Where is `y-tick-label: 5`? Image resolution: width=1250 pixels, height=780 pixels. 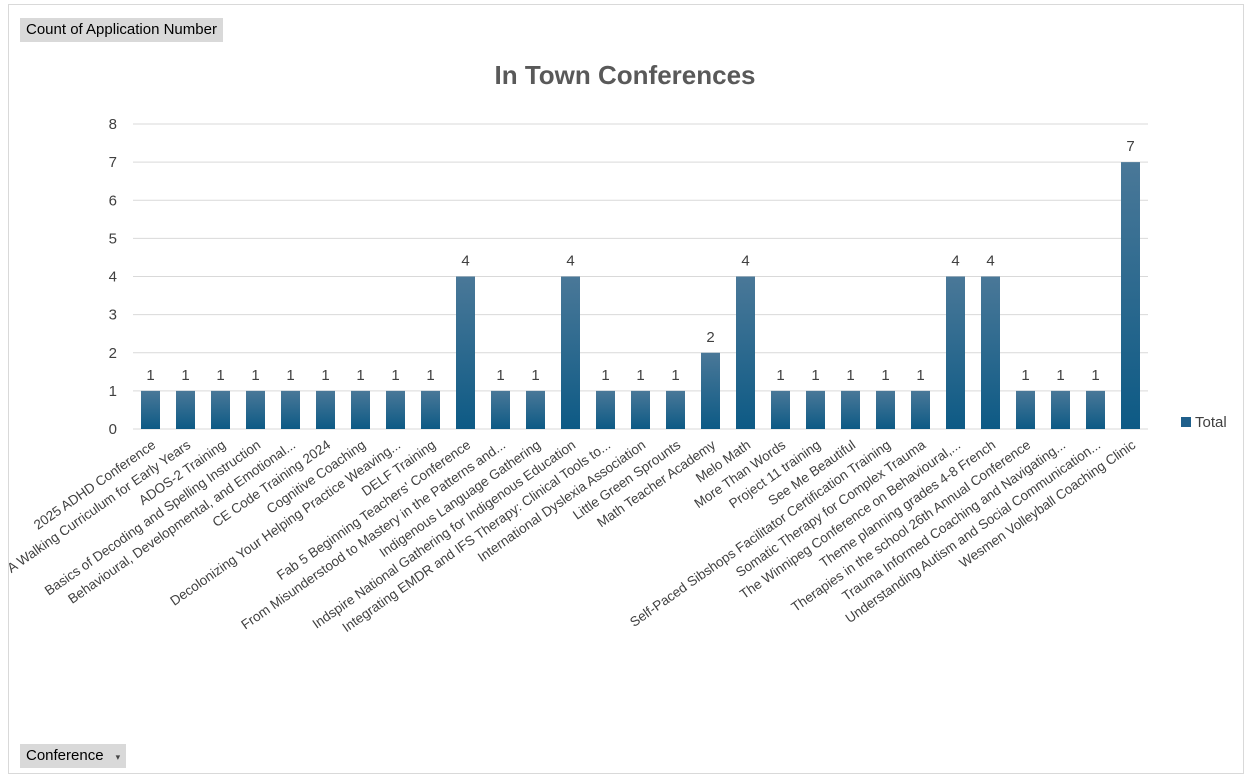 y-tick-label: 5 is located at coordinates (113, 238).